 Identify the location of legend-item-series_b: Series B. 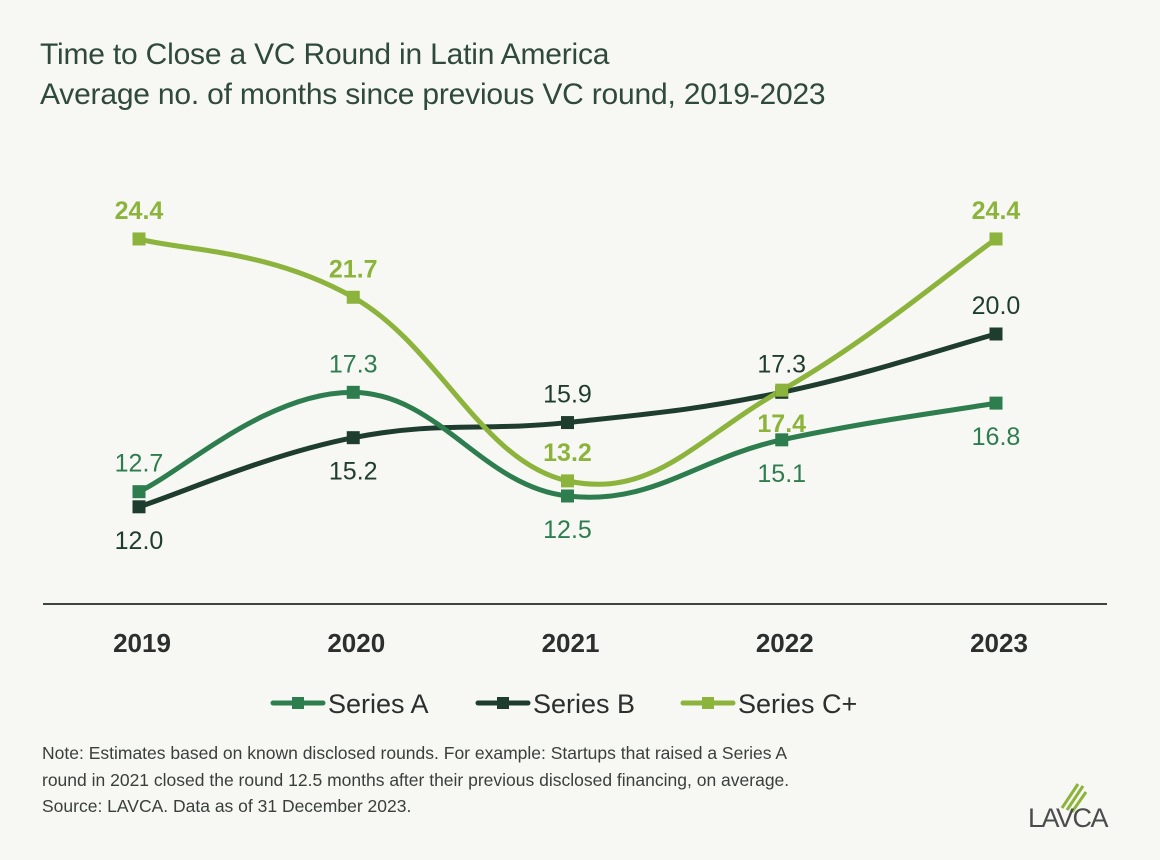
(555, 704).